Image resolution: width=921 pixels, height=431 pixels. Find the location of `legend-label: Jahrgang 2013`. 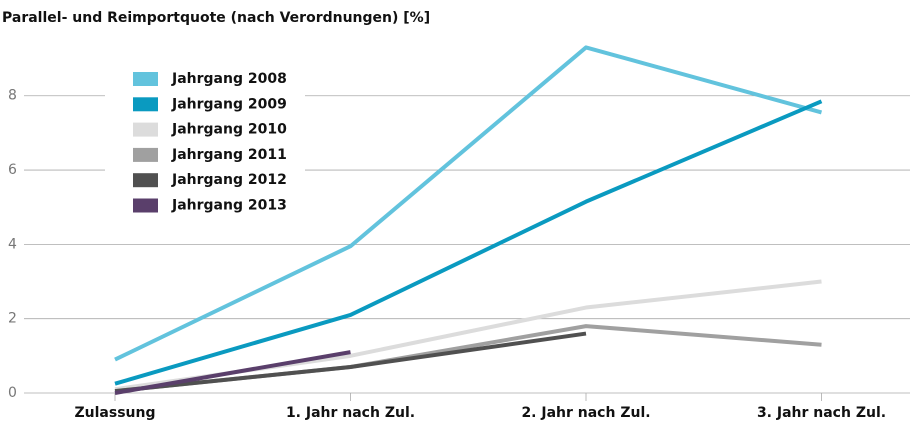

legend-label: Jahrgang 2013 is located at coordinates (229, 206).